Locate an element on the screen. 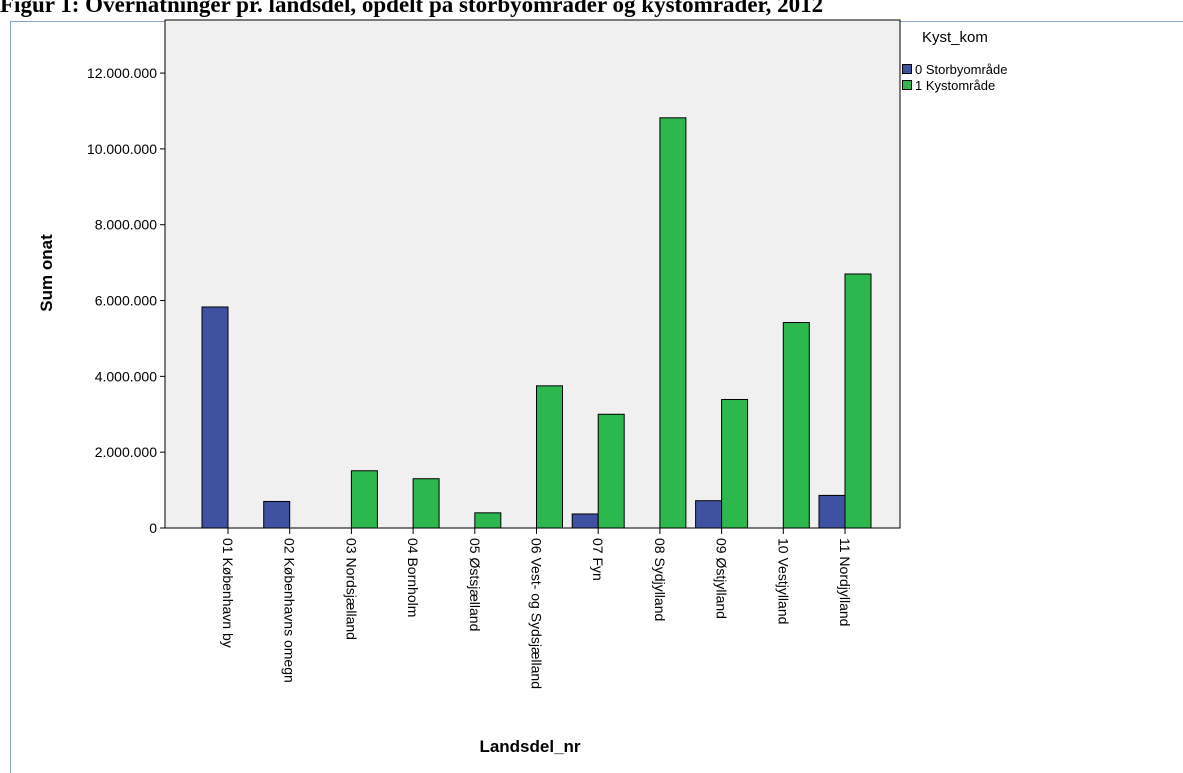 The width and height of the screenshot is (1183, 773). y-tick-label: 12.000.000 is located at coordinates (122, 73).